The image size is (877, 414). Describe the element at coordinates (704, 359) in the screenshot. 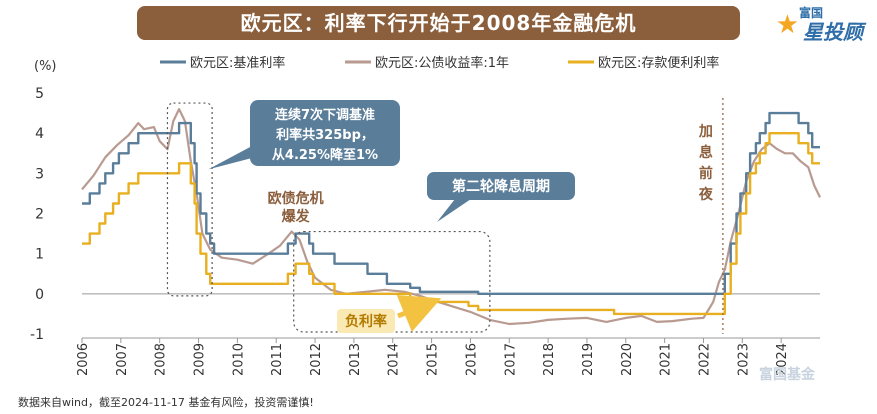

I see `x-tick-label: 2022` at that location.